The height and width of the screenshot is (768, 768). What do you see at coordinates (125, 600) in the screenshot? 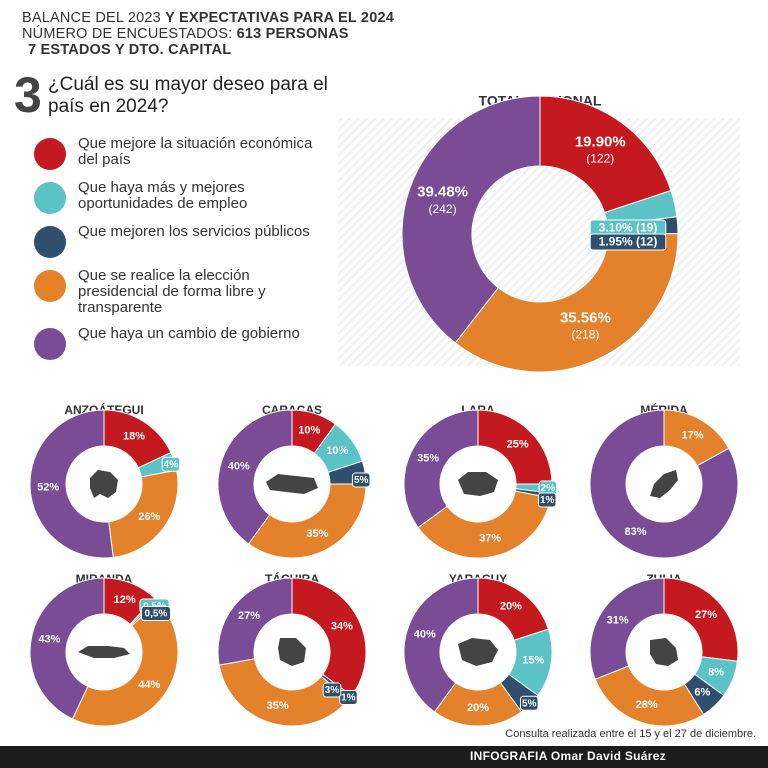
I see `data-label-economia: 12%` at bounding box center [125, 600].